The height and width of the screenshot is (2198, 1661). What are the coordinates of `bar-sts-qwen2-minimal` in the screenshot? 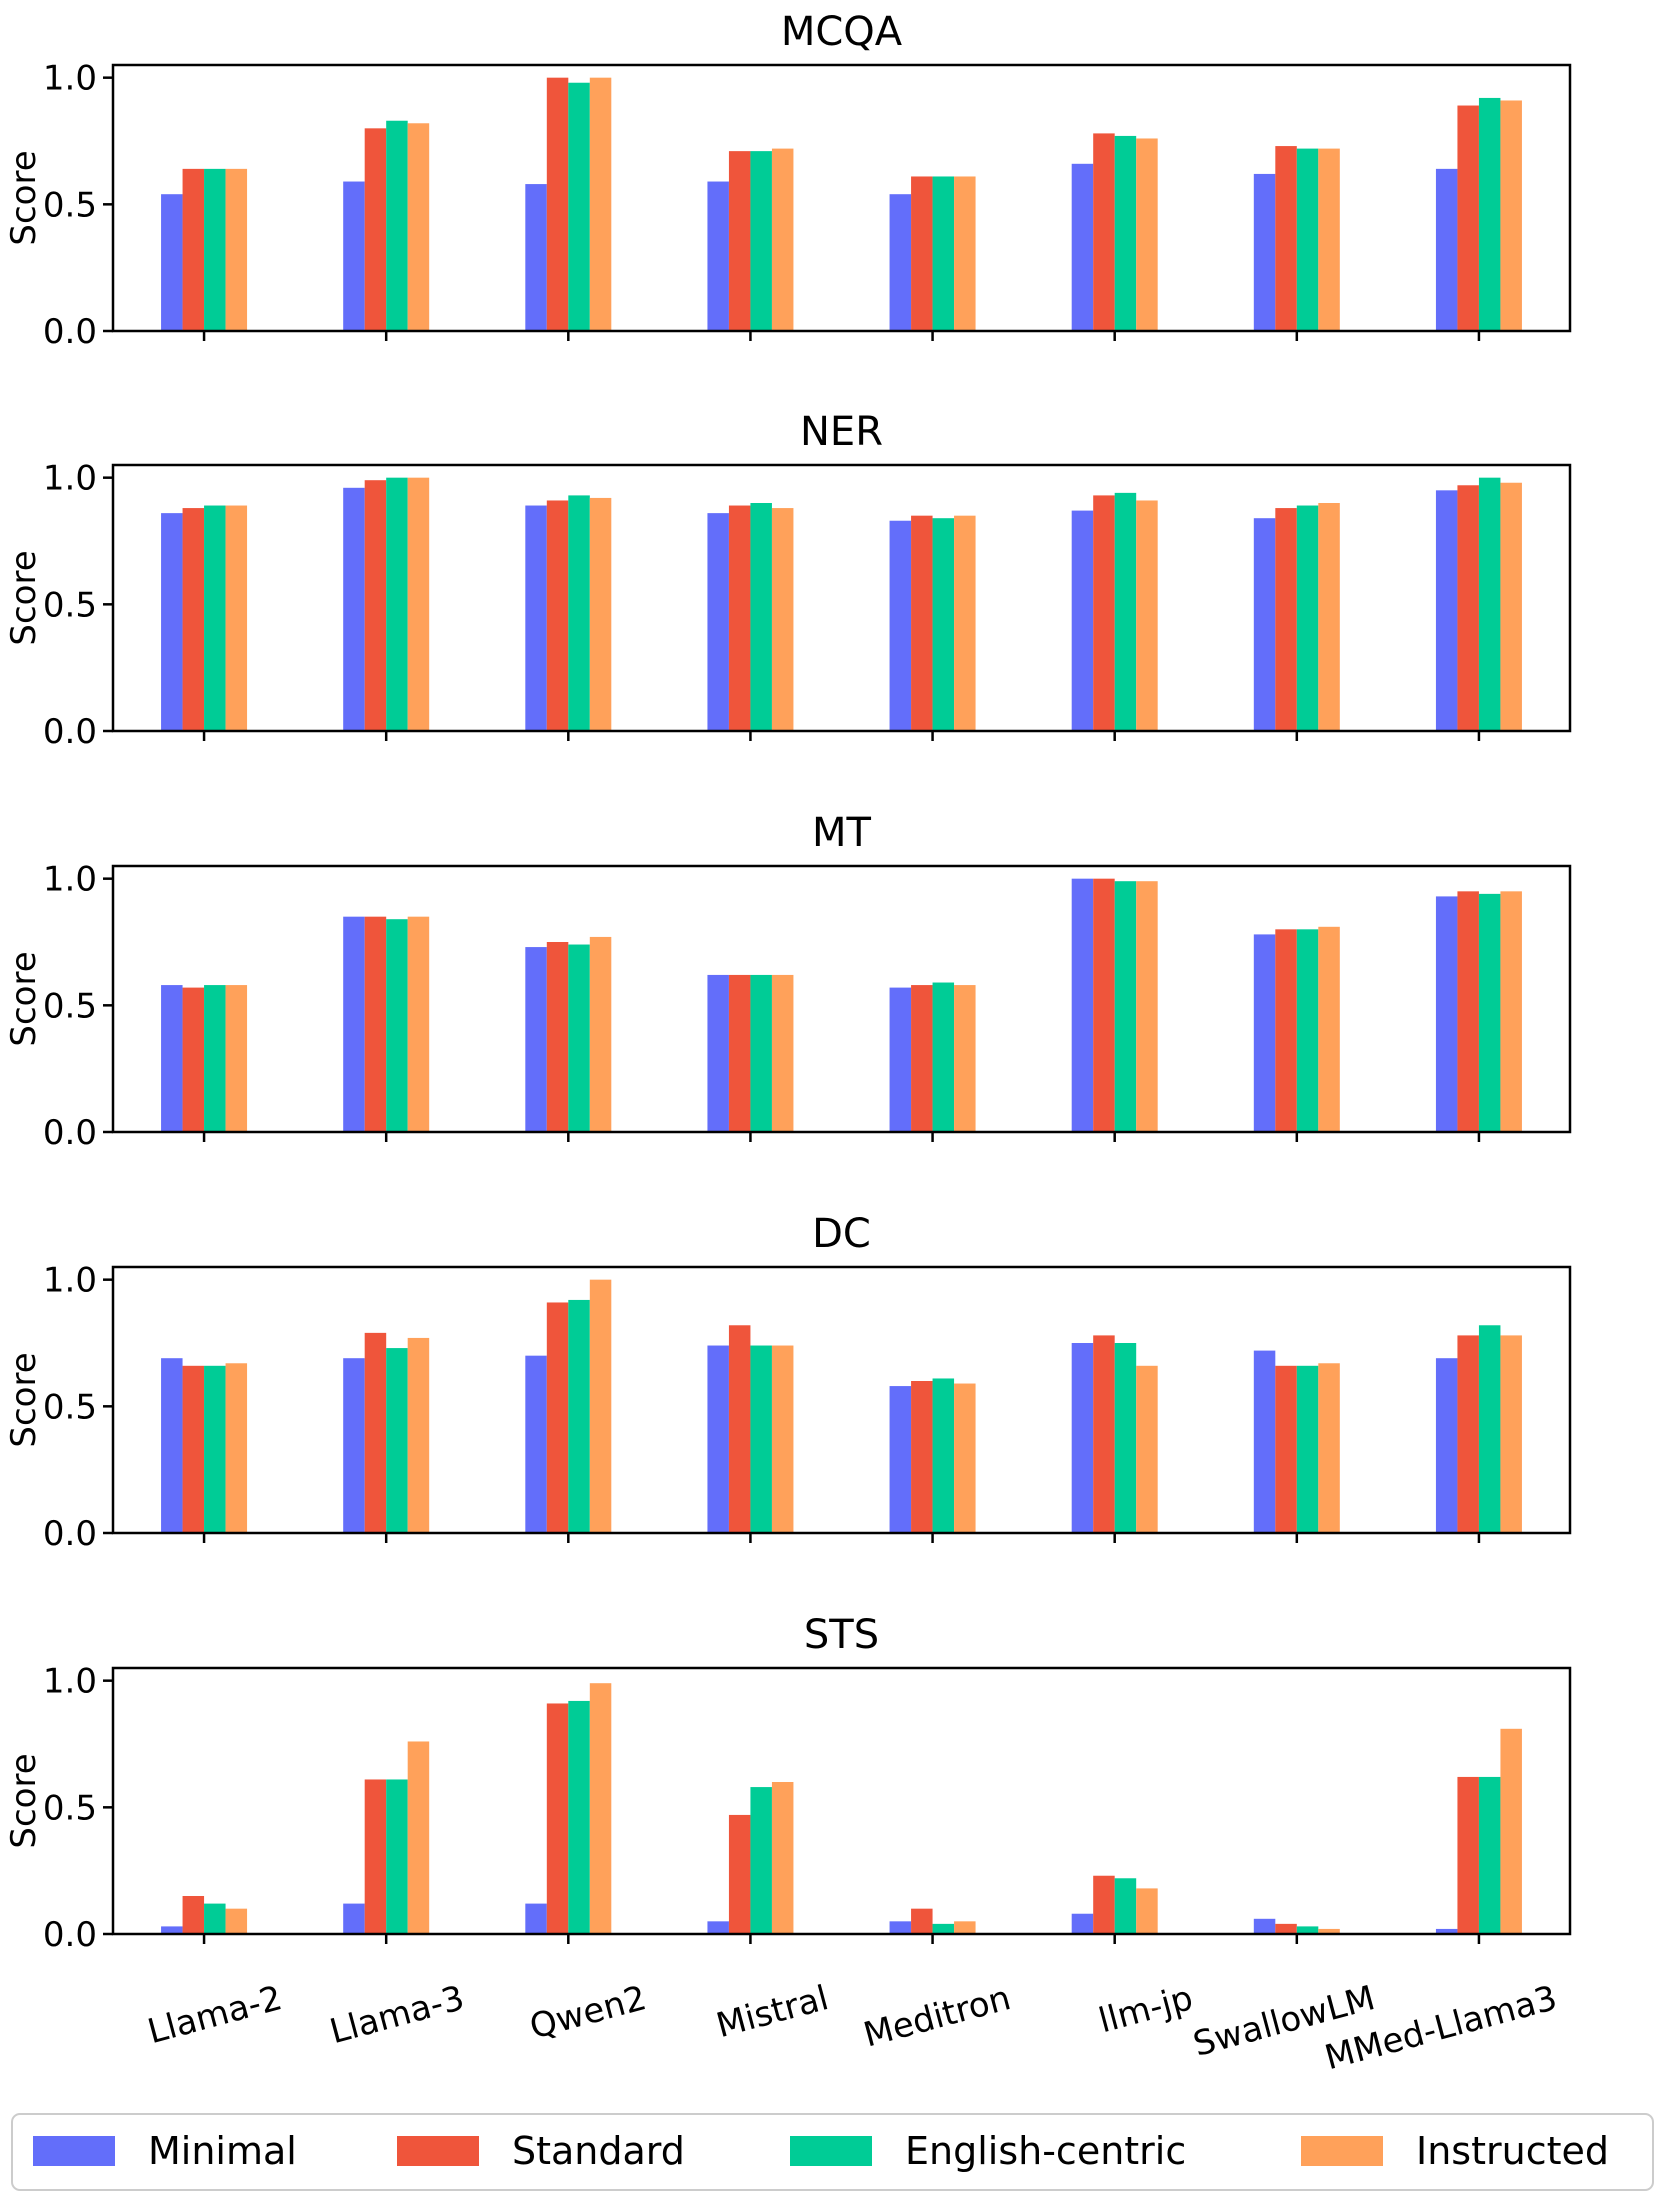 It's located at (536, 1918).